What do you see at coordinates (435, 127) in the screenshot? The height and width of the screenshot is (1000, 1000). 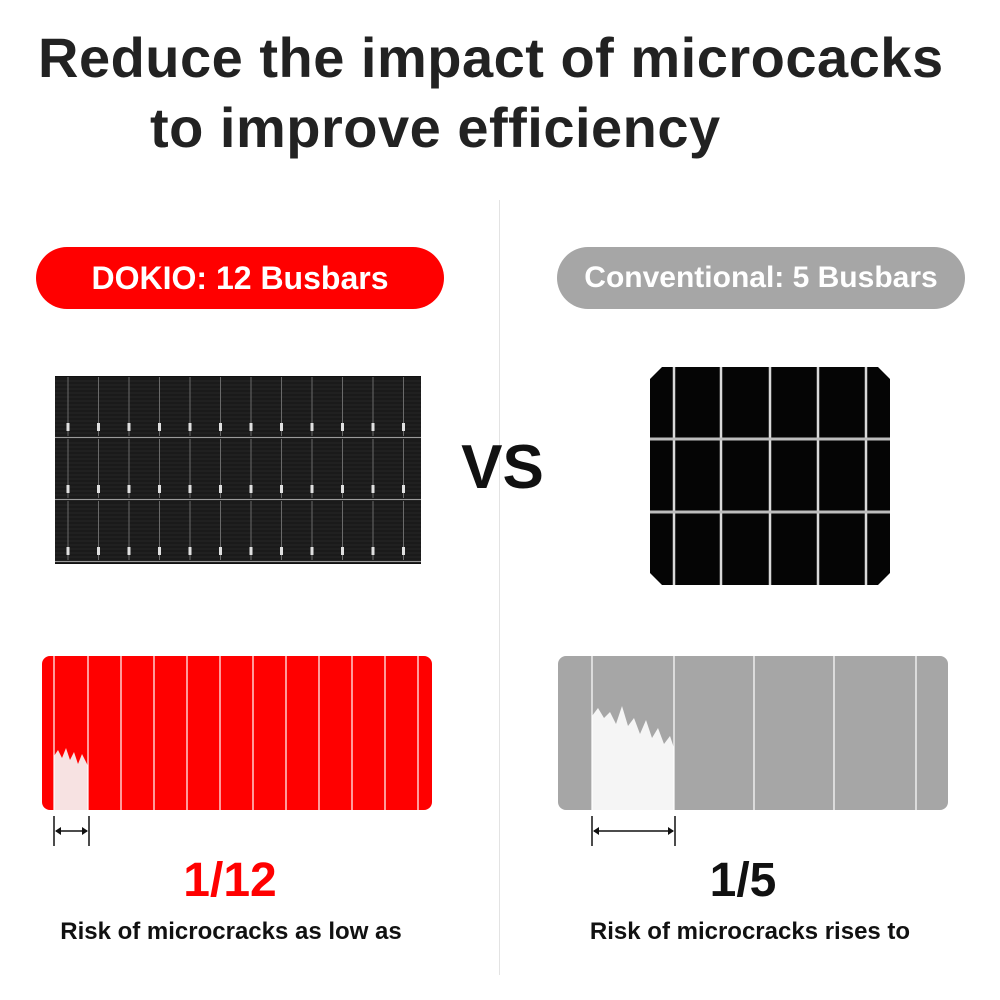 I see `page-title-line-2: to improve efficiency` at bounding box center [435, 127].